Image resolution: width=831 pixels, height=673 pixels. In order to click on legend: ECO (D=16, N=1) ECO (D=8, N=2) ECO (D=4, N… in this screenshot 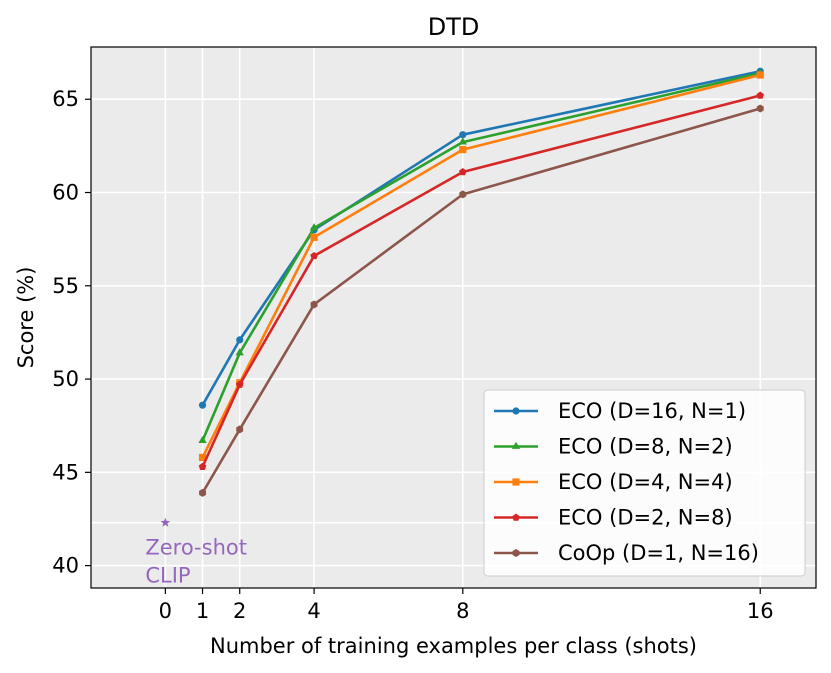, I will do `click(644, 483)`.